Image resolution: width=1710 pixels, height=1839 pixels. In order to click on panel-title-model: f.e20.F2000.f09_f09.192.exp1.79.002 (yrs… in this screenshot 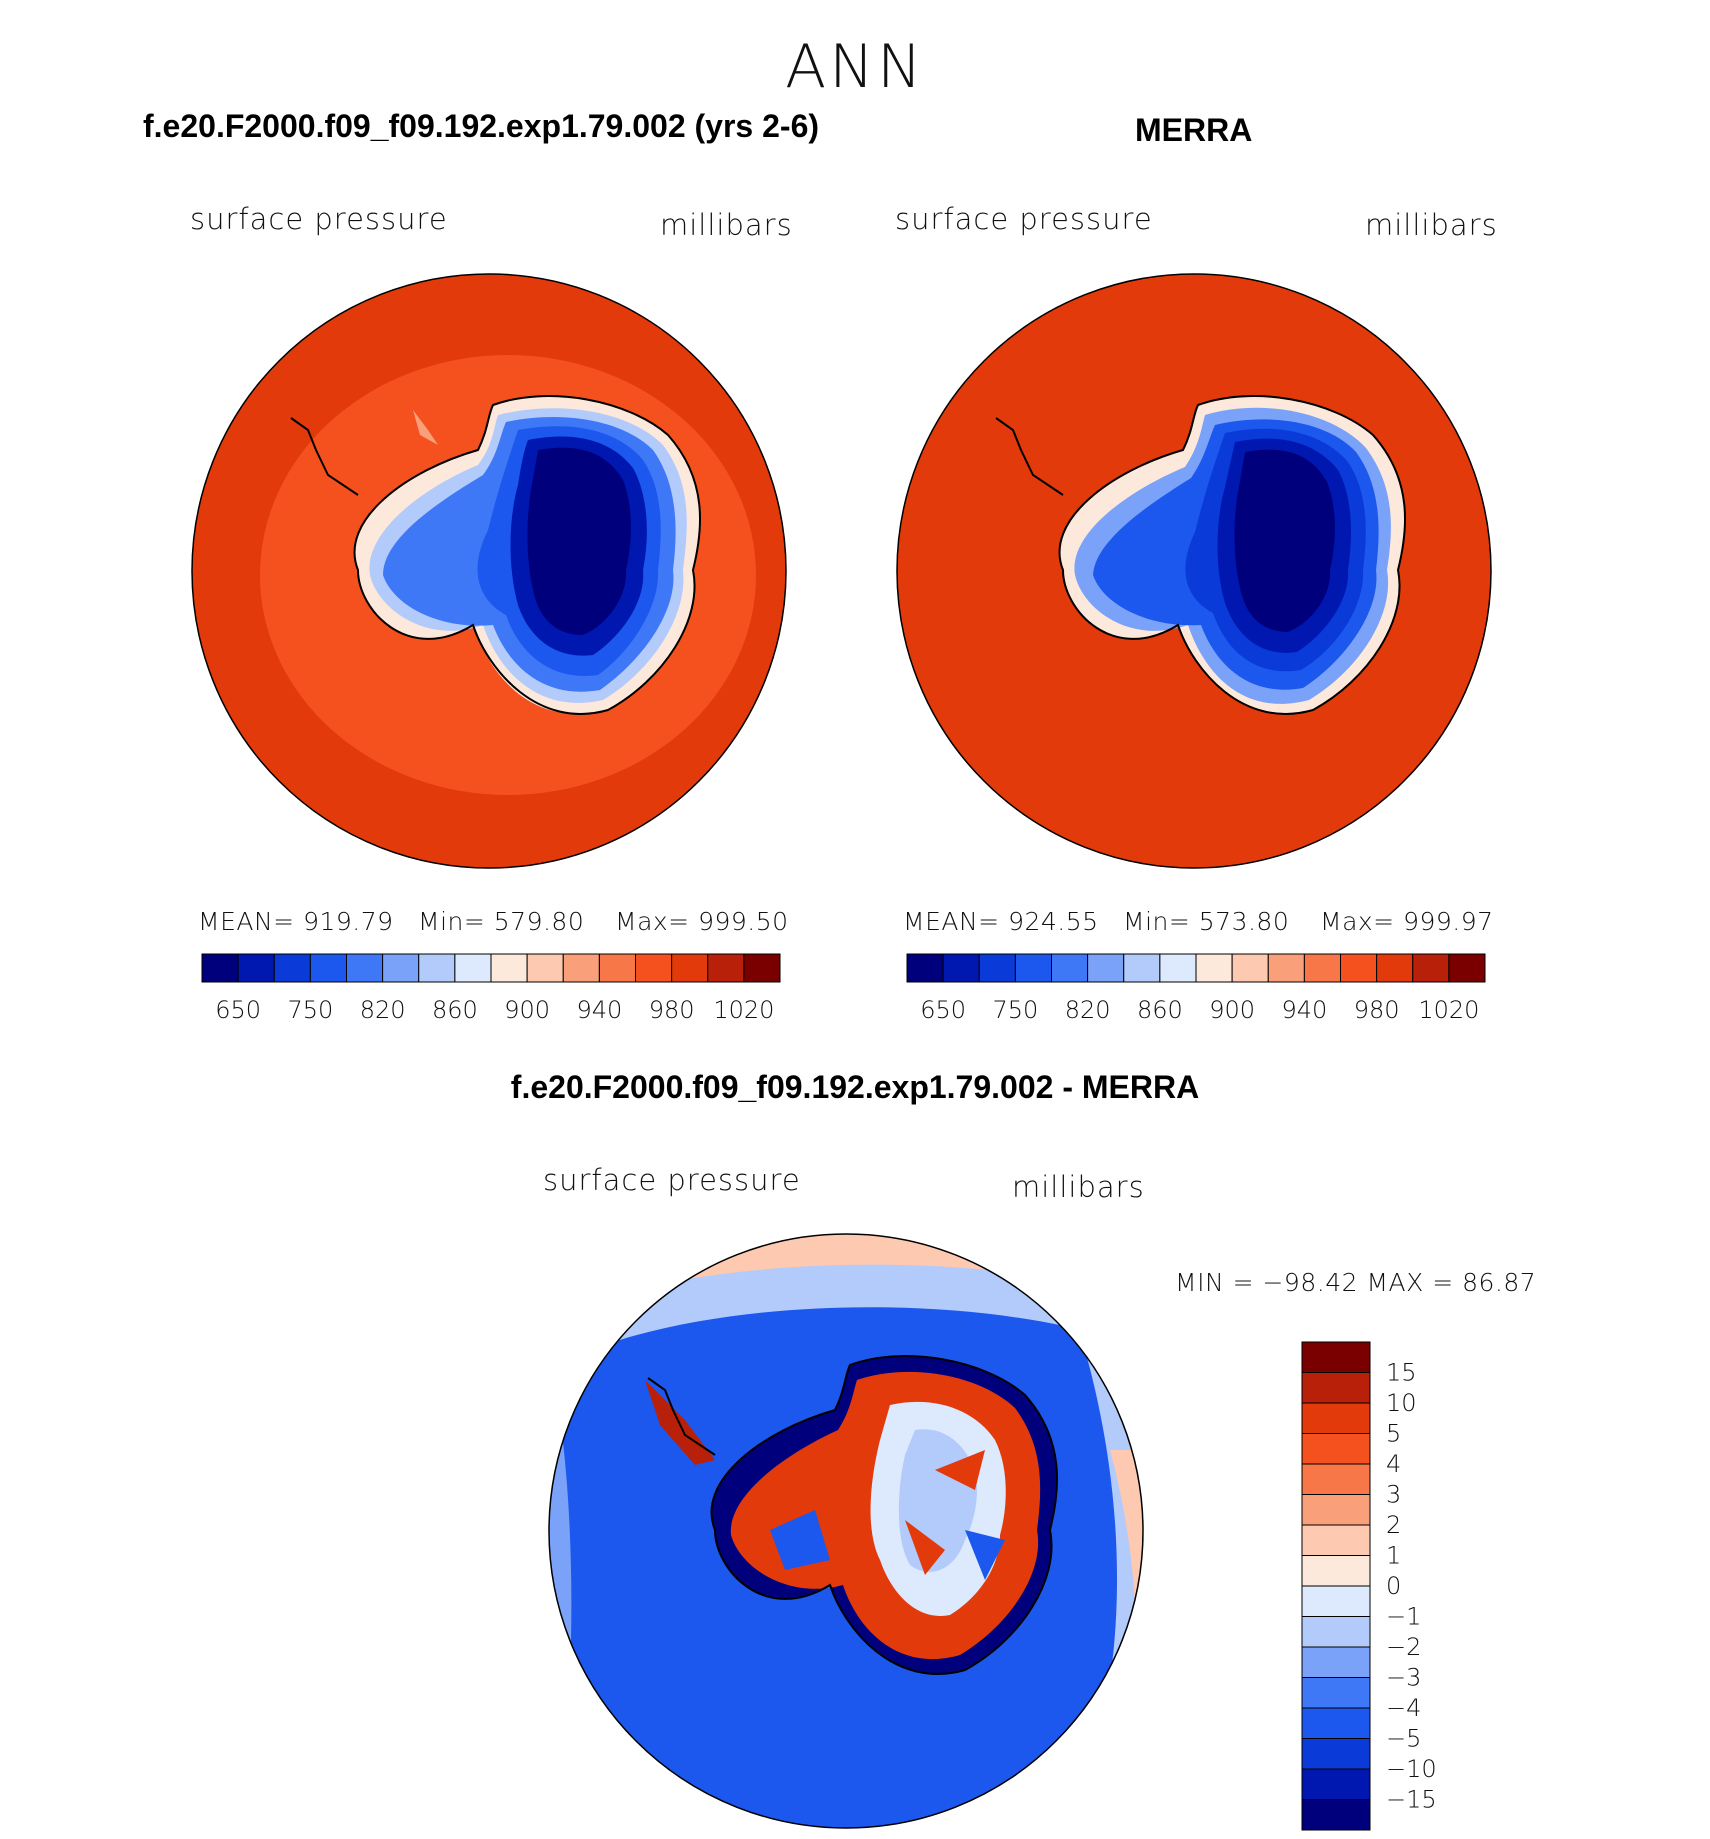, I will do `click(481, 126)`.